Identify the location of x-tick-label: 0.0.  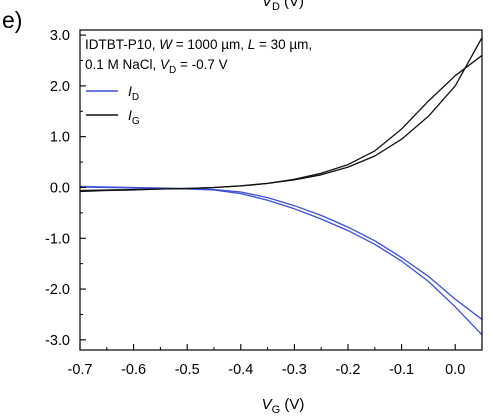
(455, 370).